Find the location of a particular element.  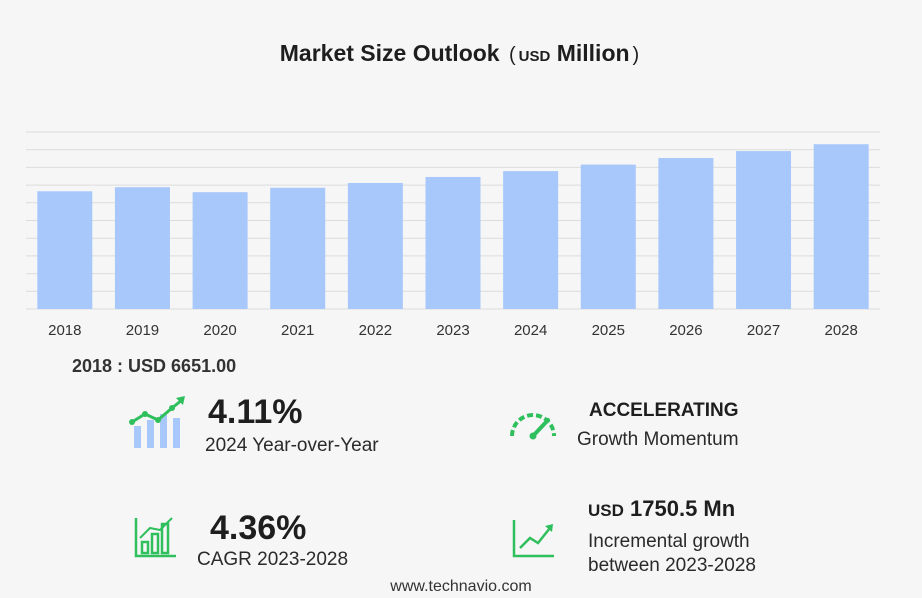

x-tick-label: 2018 is located at coordinates (64, 330).